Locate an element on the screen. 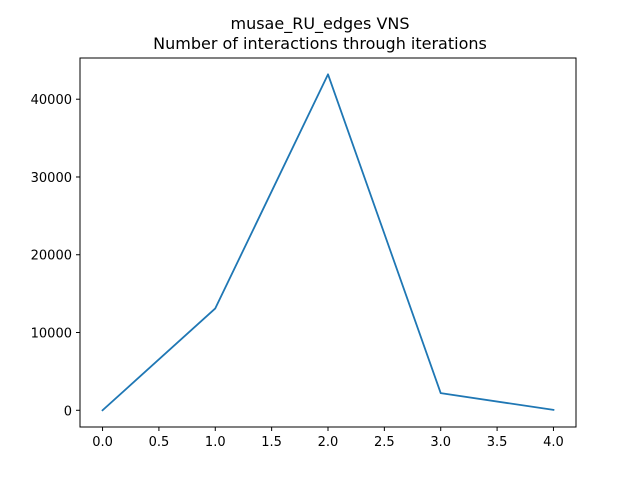 The height and width of the screenshot is (480, 640). x-tick-label: 2.0 is located at coordinates (328, 442).